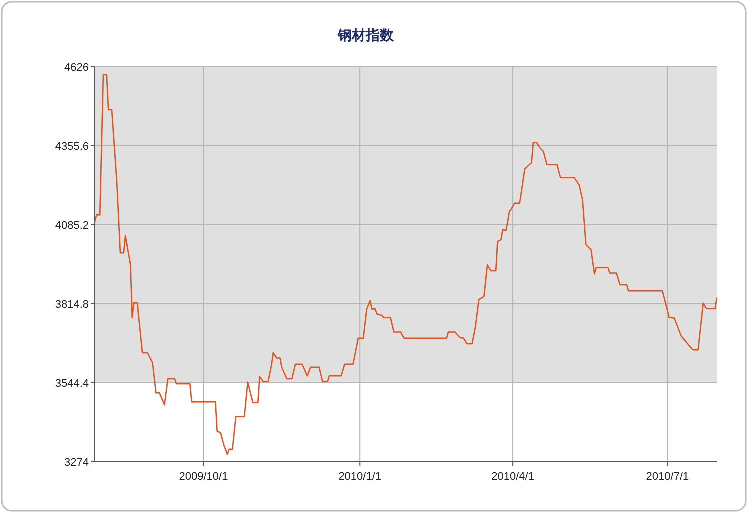  I want to click on y-tick-label: 4355.6, so click(72, 146).